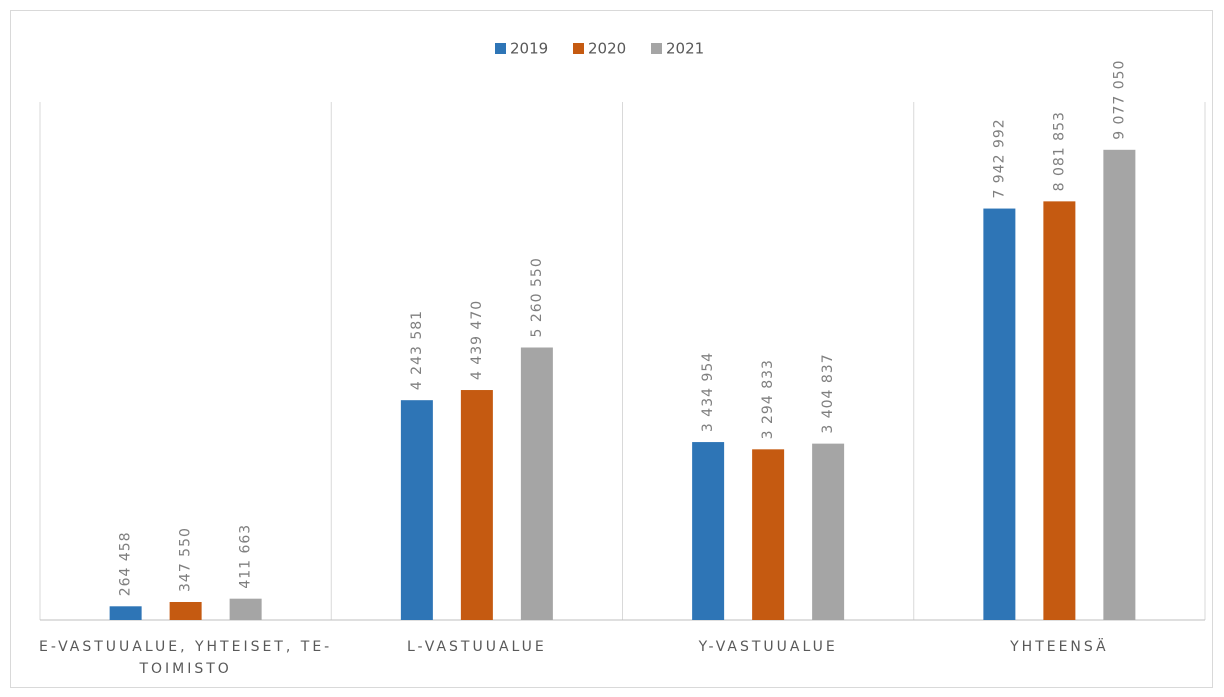  I want to click on data-label: 4 243 581, so click(417, 350).